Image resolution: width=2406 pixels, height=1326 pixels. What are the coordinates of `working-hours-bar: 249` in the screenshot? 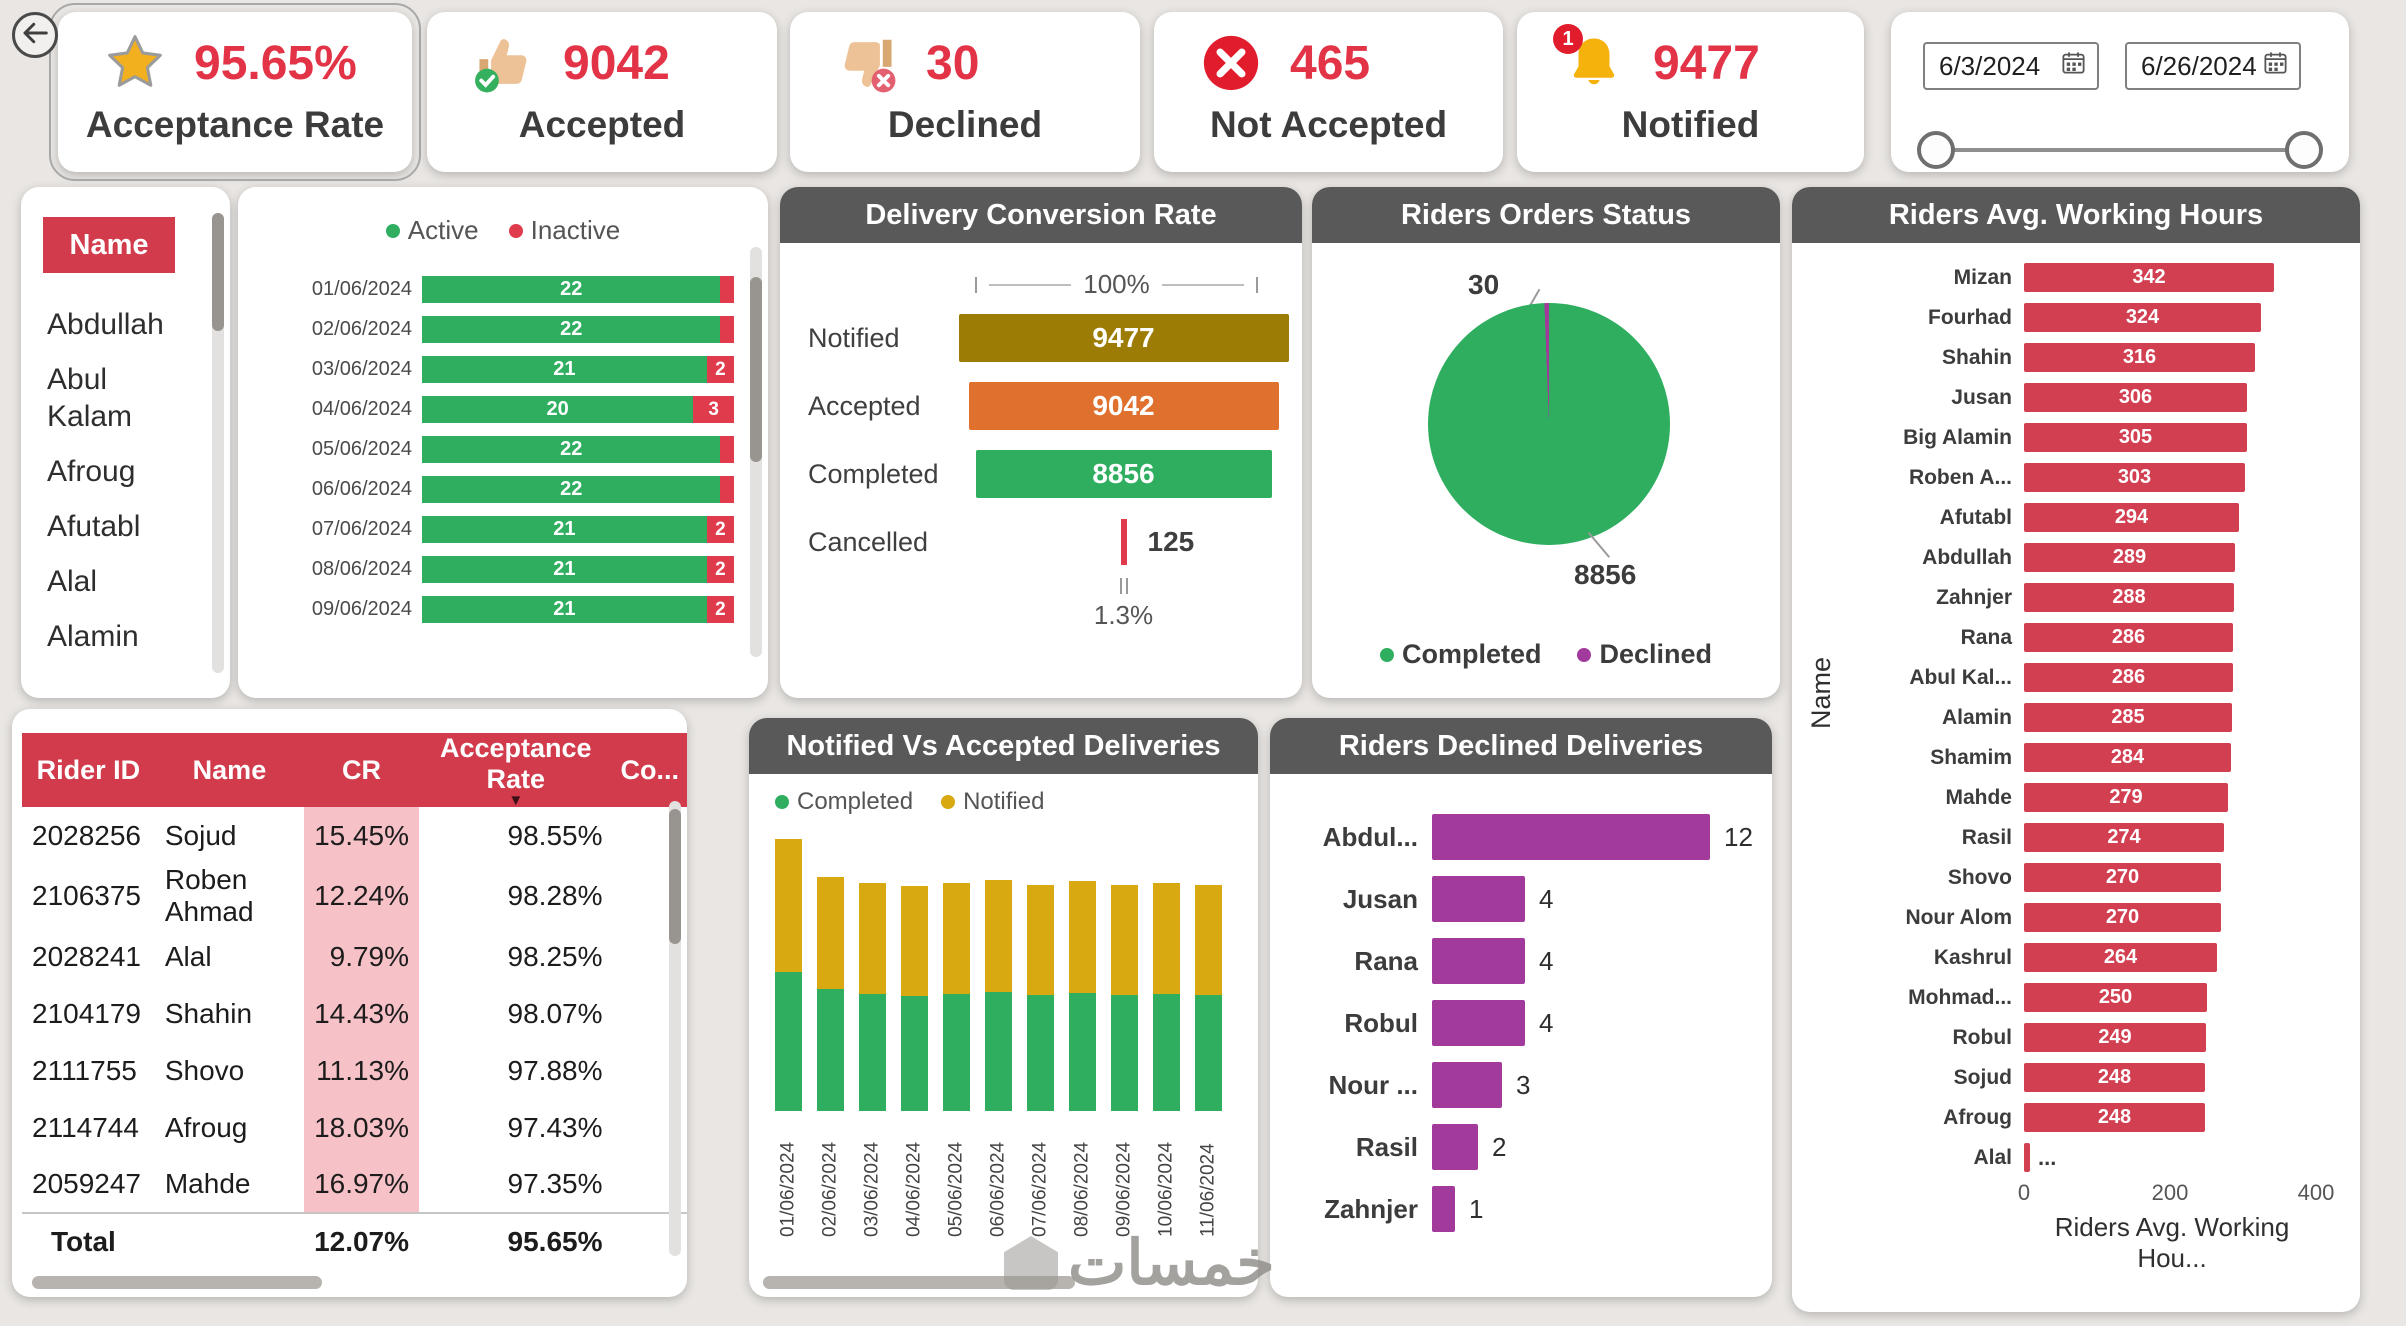 It's located at (2115, 1037).